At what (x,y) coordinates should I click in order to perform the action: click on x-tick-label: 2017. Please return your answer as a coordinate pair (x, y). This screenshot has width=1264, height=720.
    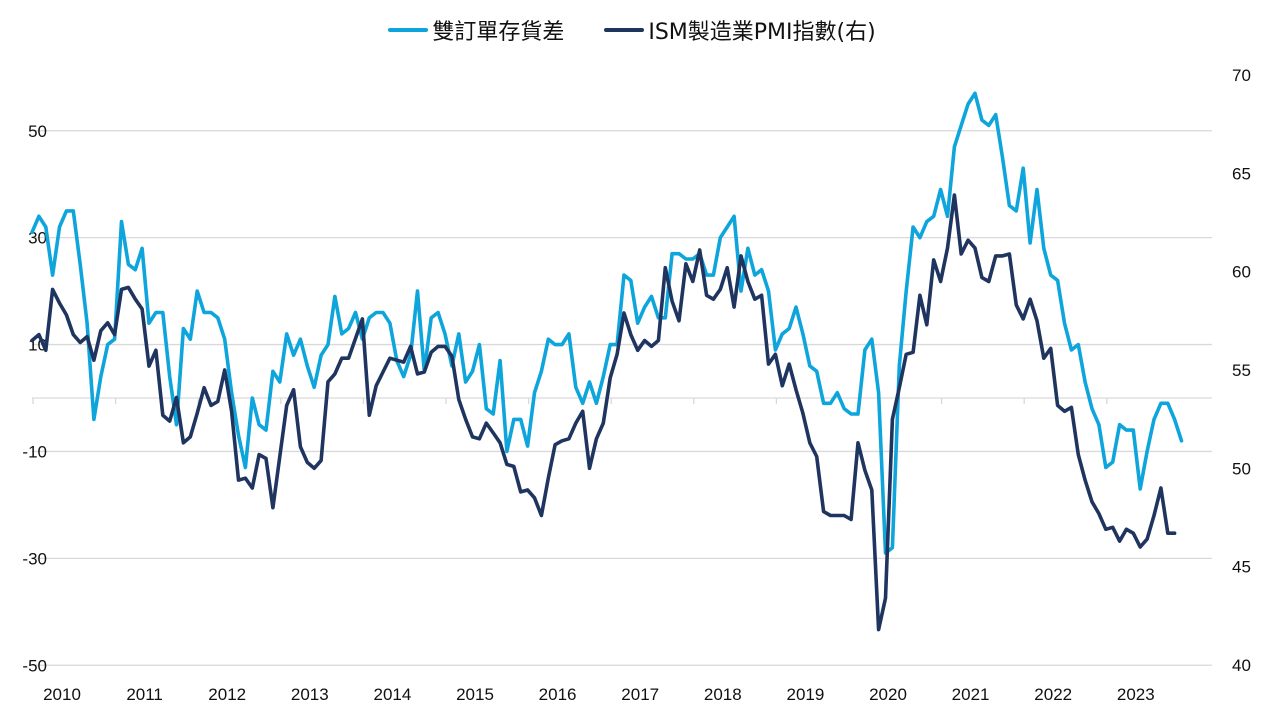
    Looking at the image, I should click on (640, 694).